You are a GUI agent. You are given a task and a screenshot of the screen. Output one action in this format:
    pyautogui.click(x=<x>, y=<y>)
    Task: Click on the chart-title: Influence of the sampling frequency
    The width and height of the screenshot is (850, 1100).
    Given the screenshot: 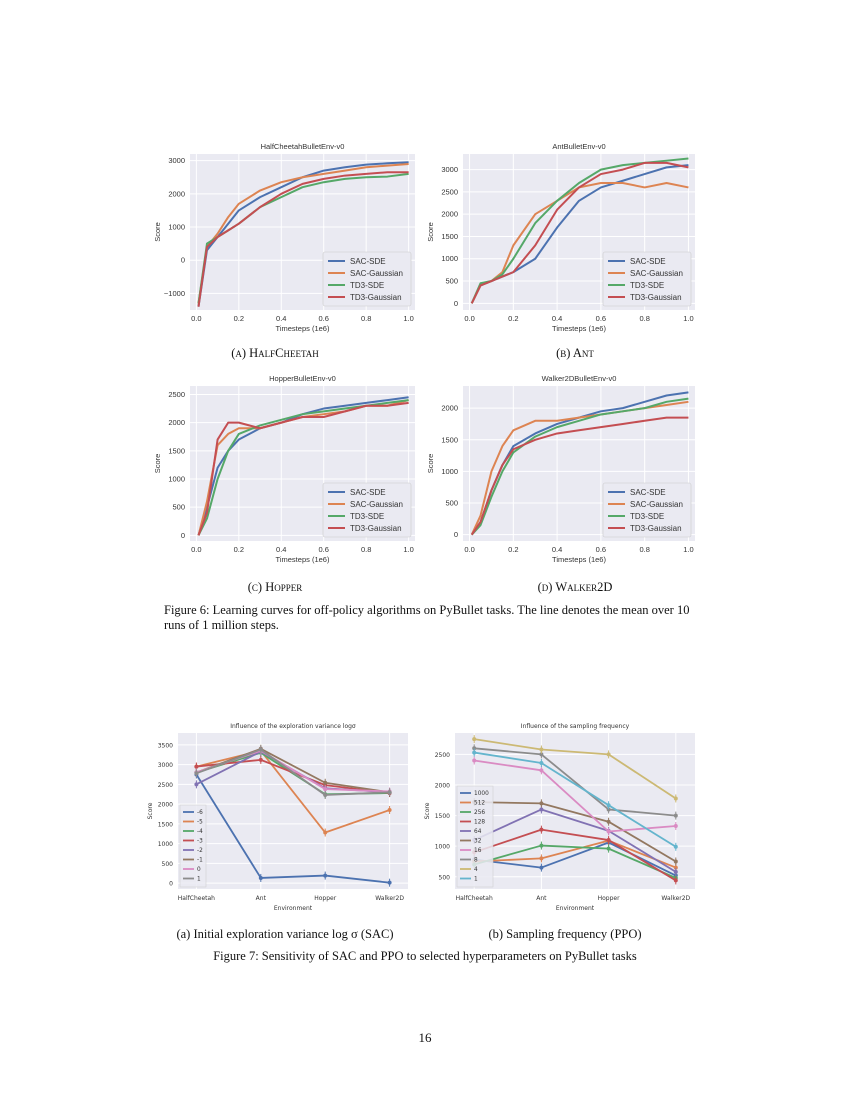 What is the action you would take?
    pyautogui.click(x=575, y=726)
    